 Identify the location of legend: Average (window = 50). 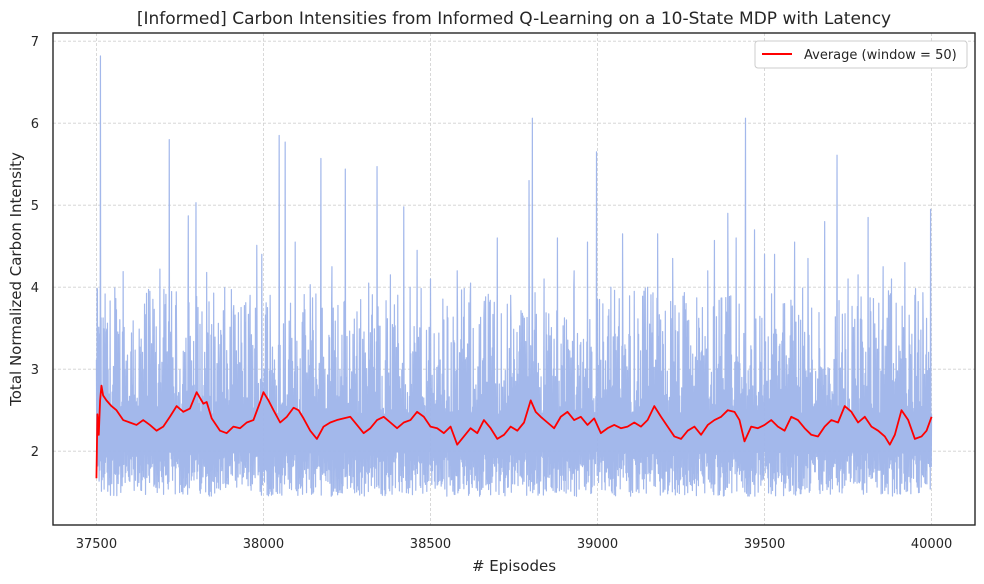
(861, 54).